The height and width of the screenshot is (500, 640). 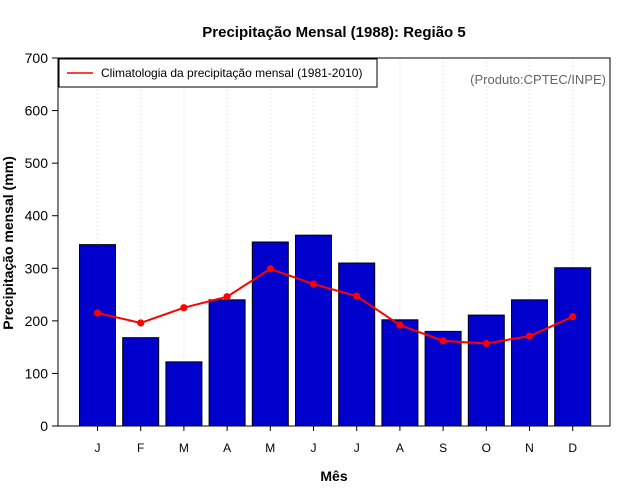 What do you see at coordinates (538, 79) in the screenshot?
I see `source-credit: (Produto:CPTEC/INPE)` at bounding box center [538, 79].